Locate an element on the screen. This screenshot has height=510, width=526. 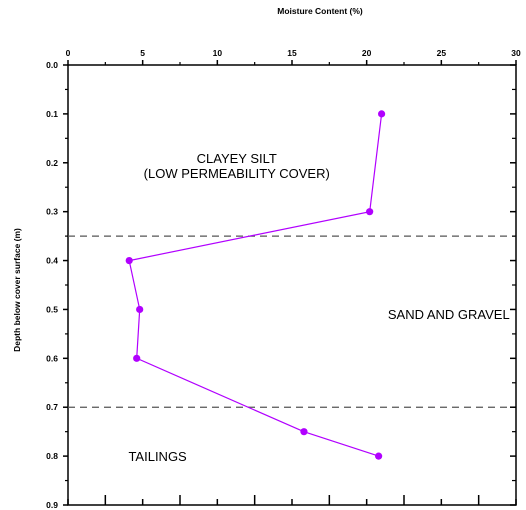
y-tick-label: 0.3 is located at coordinates (52, 212).